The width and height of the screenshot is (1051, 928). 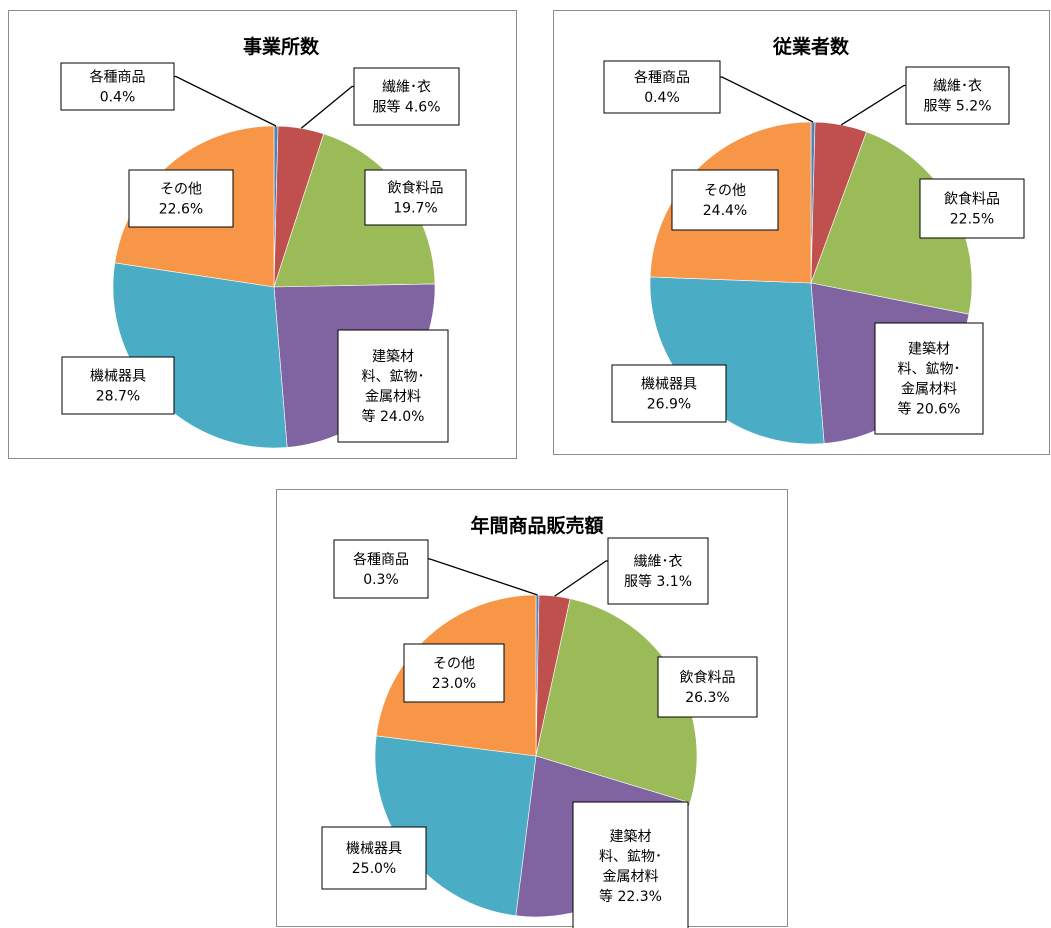 What do you see at coordinates (972, 220) in the screenshot?
I see `data-label-text: 22.5%` at bounding box center [972, 220].